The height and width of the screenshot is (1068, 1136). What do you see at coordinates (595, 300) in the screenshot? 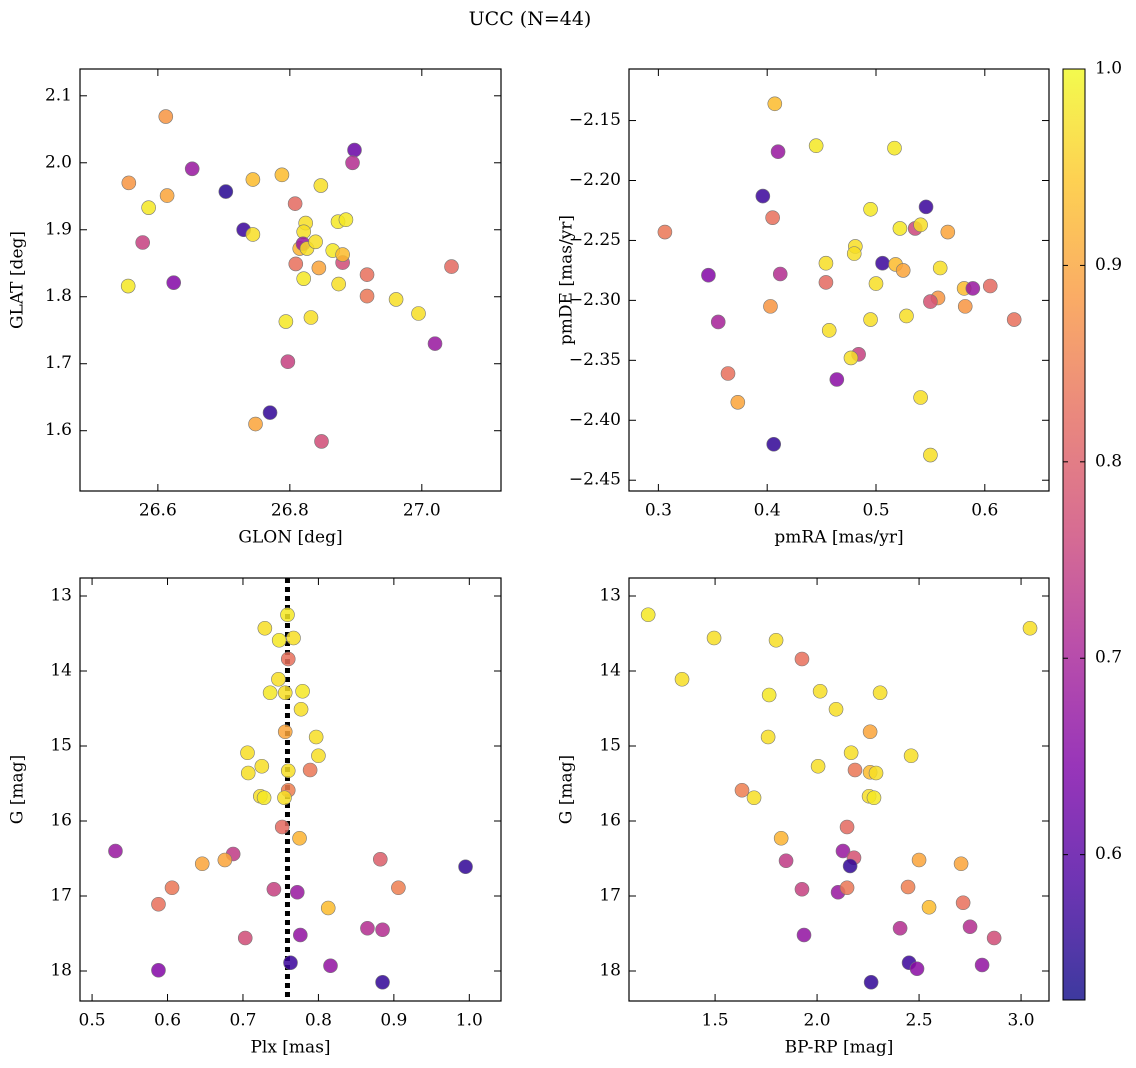
I see `y-tick-label: −2.30` at bounding box center [595, 300].